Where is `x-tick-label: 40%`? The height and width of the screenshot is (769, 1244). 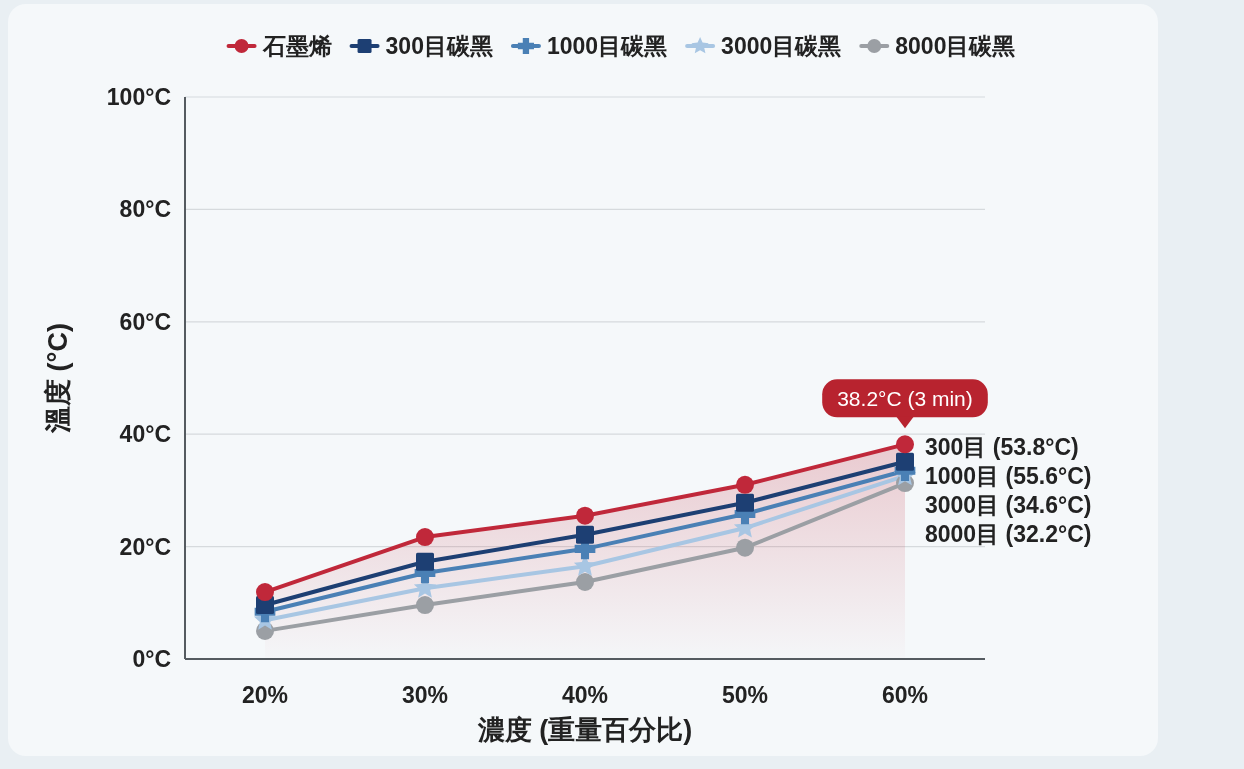 x-tick-label: 40% is located at coordinates (585, 695).